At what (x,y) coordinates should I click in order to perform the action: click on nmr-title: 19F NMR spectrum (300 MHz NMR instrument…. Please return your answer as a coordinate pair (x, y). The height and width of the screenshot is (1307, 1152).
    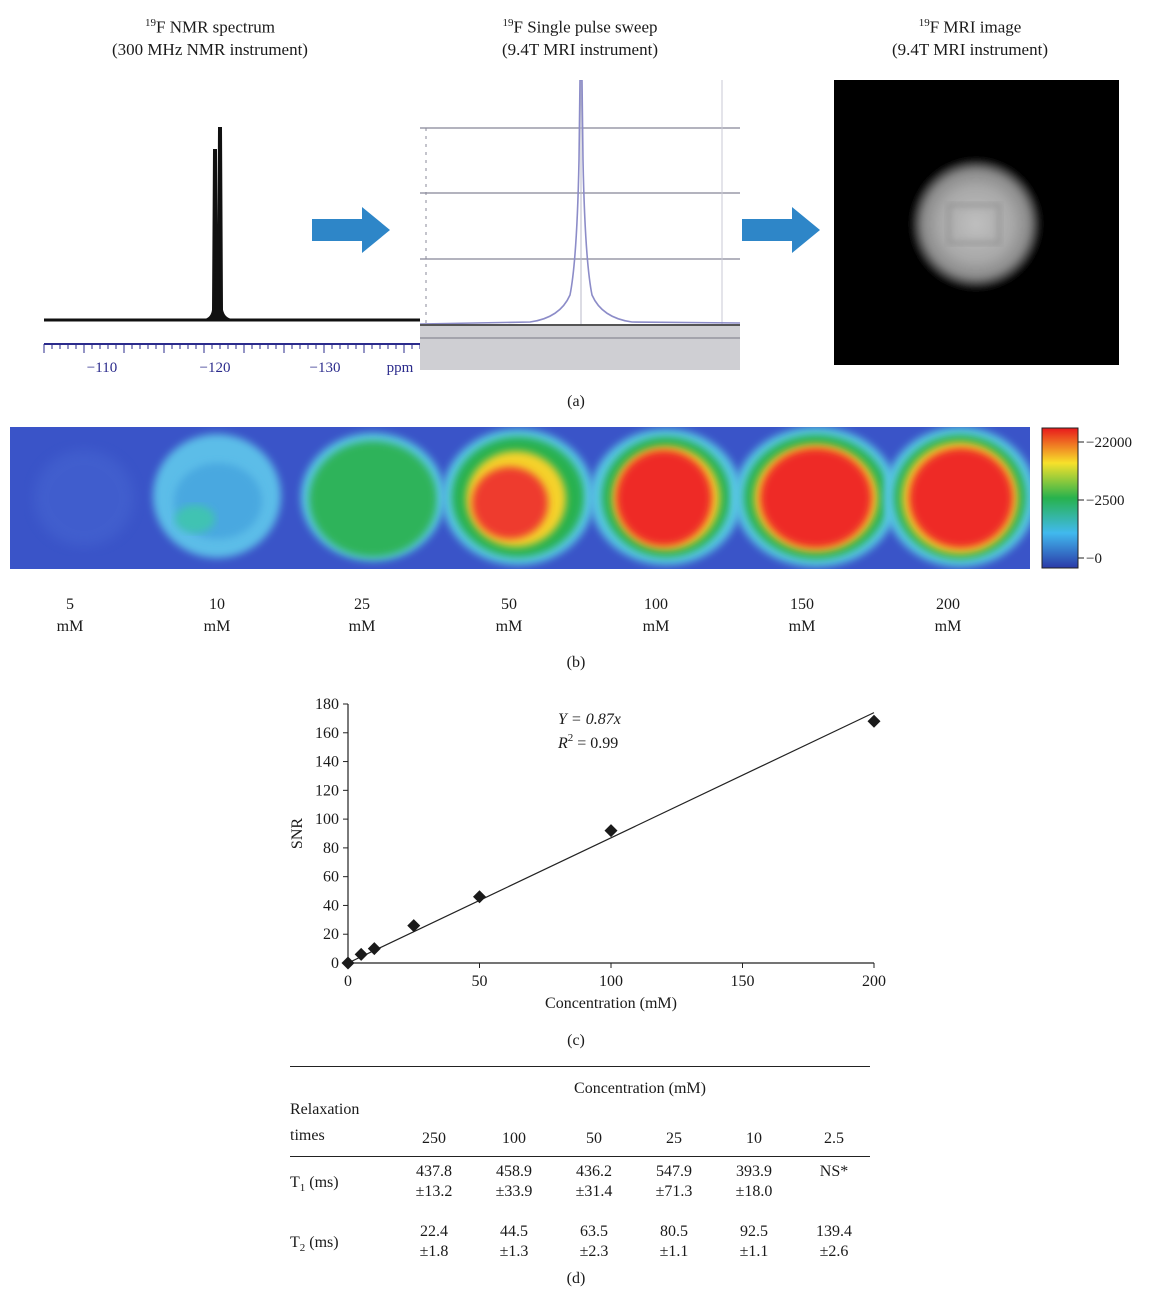
    Looking at the image, I should click on (210, 36).